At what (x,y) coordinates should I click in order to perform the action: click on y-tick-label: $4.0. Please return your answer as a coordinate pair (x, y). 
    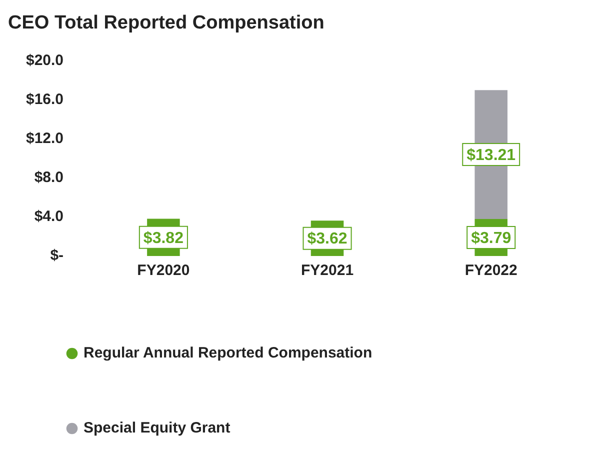
    Looking at the image, I should click on (49, 217).